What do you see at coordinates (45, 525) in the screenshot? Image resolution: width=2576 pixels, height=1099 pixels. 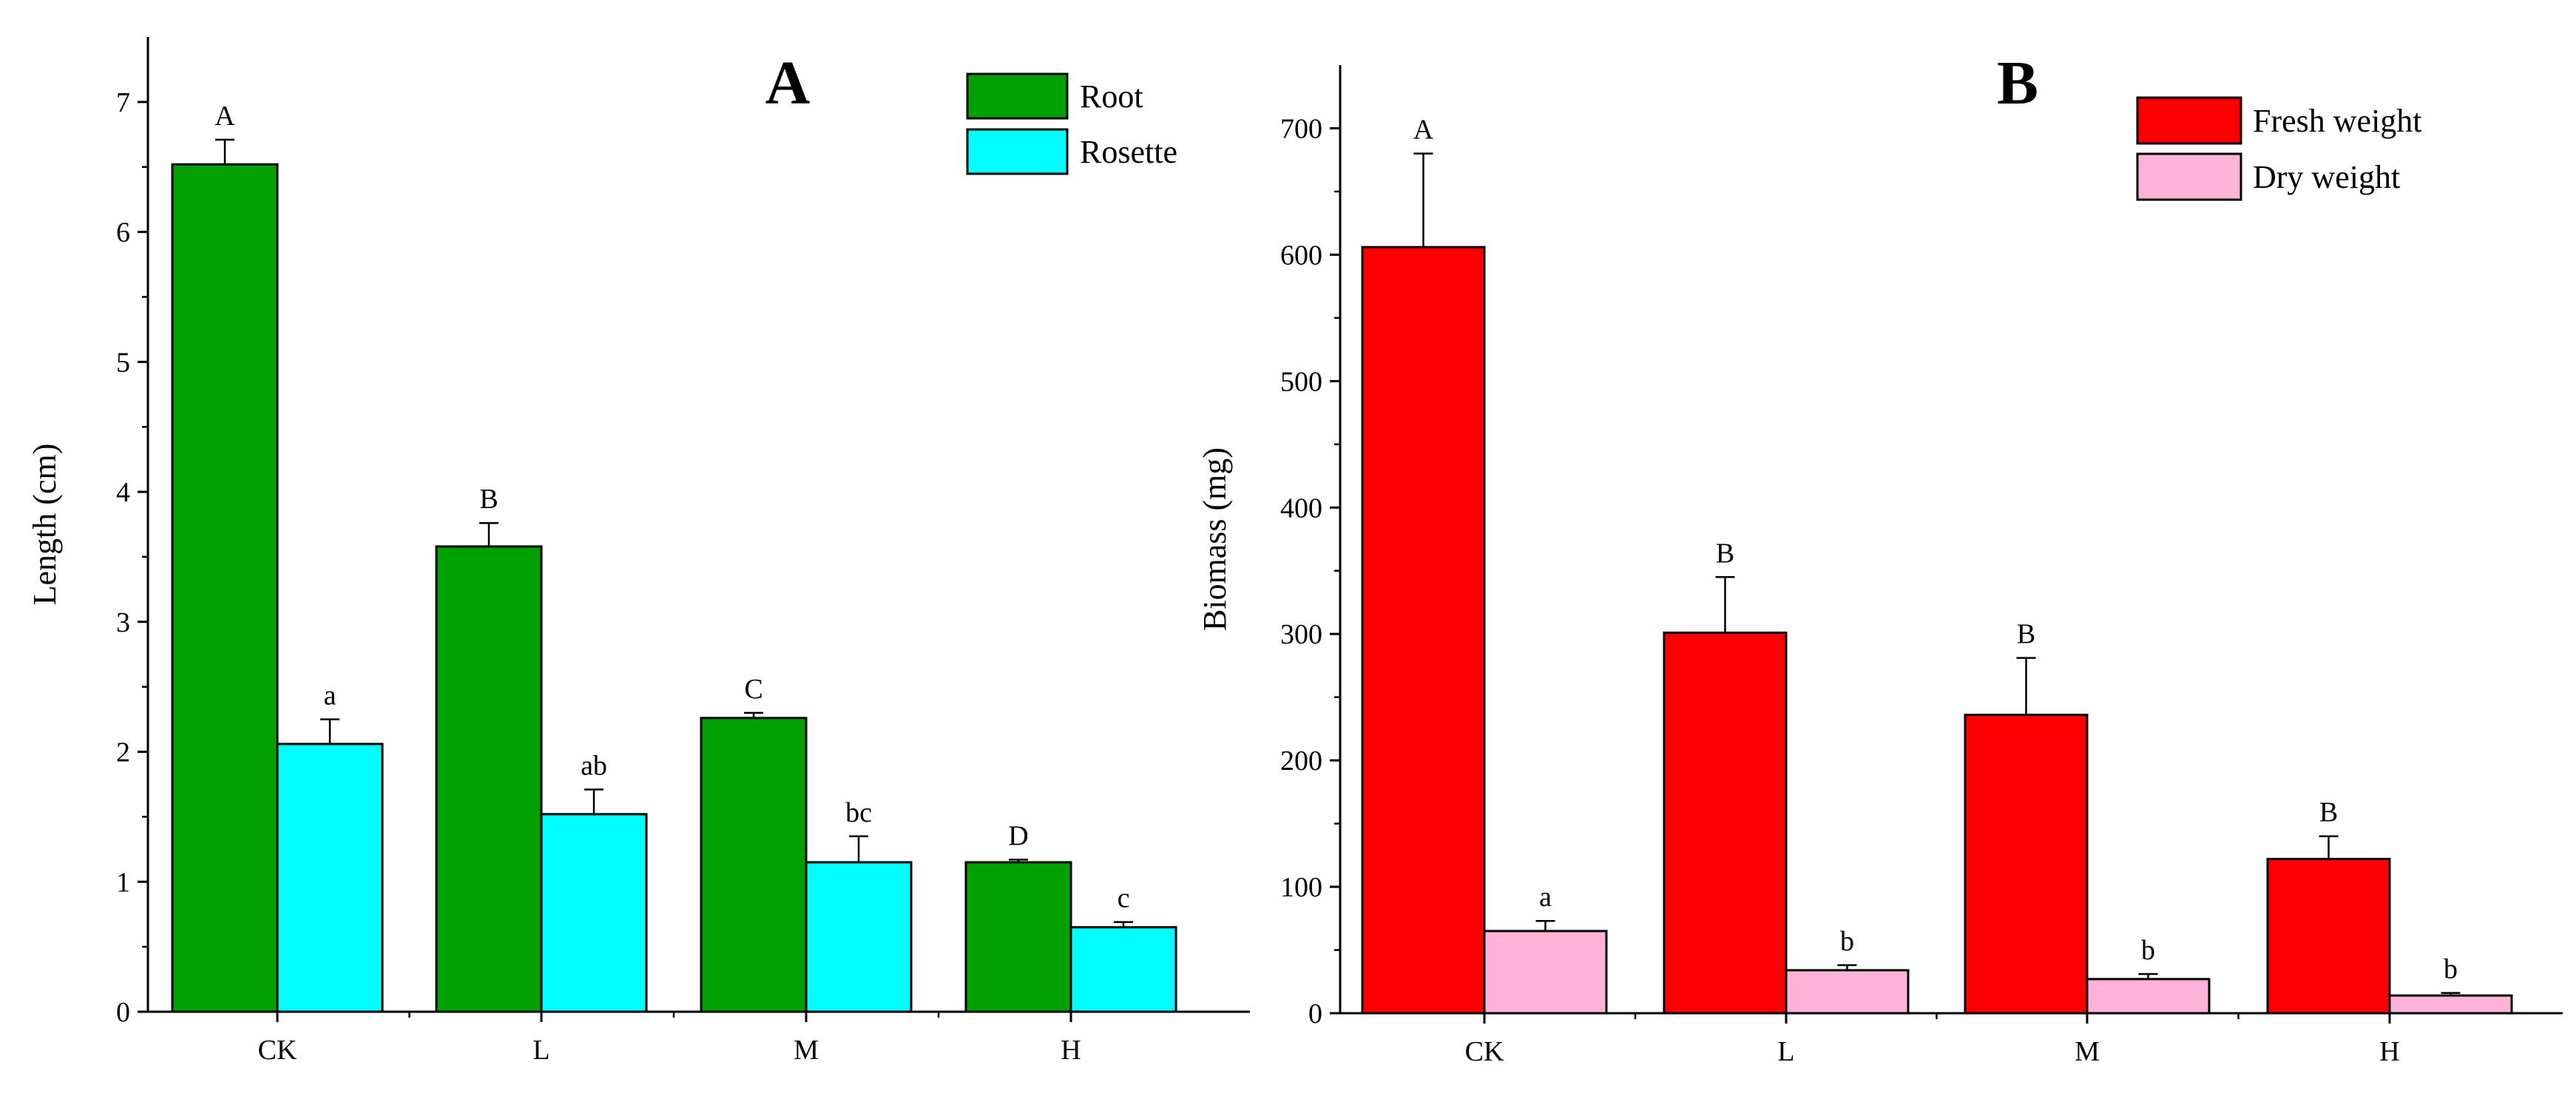 I see `y-axis-title-a: Length (cm)` at bounding box center [45, 525].